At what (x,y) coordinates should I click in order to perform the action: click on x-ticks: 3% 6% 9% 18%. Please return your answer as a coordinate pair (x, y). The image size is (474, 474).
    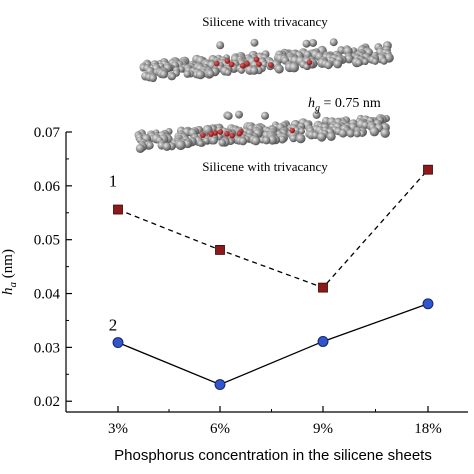
    Looking at the image, I should click on (275, 421).